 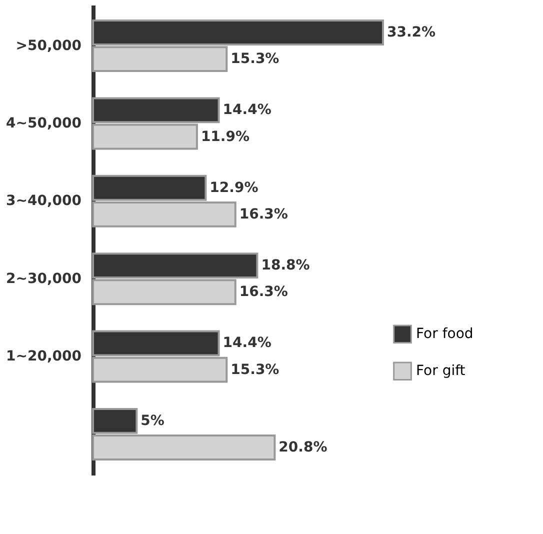 I want to click on y-tick-label: 4~50,000, so click(x=44, y=123).